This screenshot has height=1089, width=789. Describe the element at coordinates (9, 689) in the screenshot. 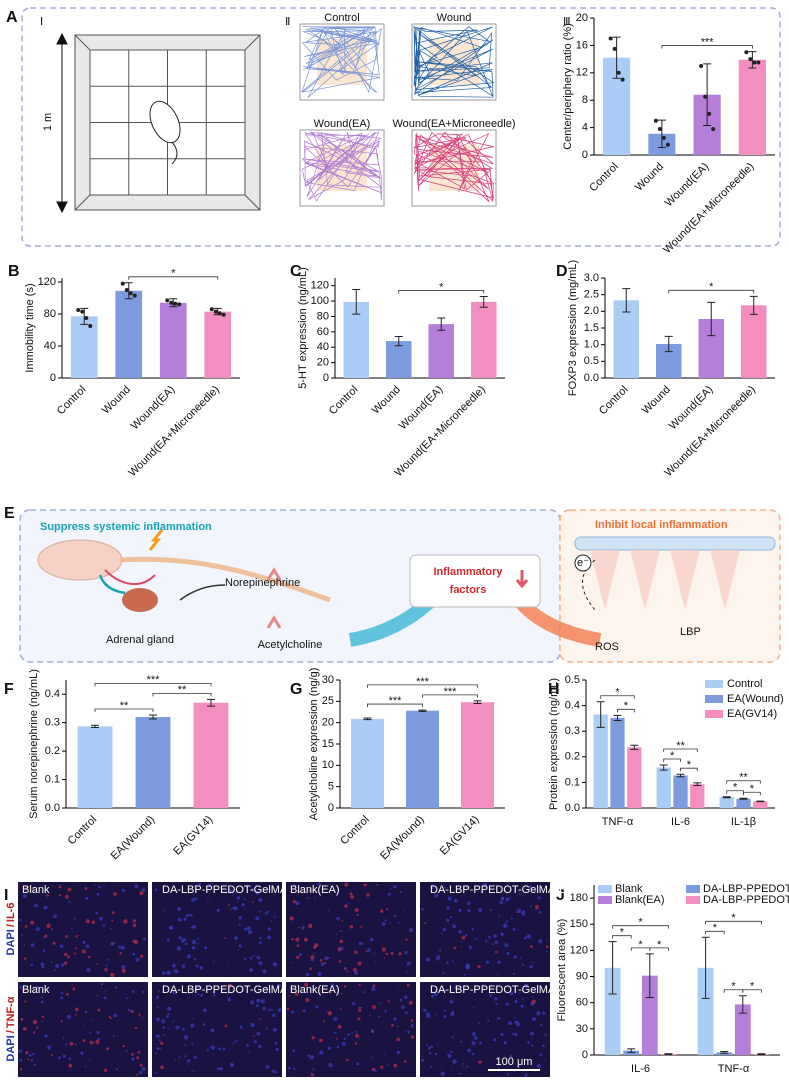

I see `panel-letter: F` at that location.